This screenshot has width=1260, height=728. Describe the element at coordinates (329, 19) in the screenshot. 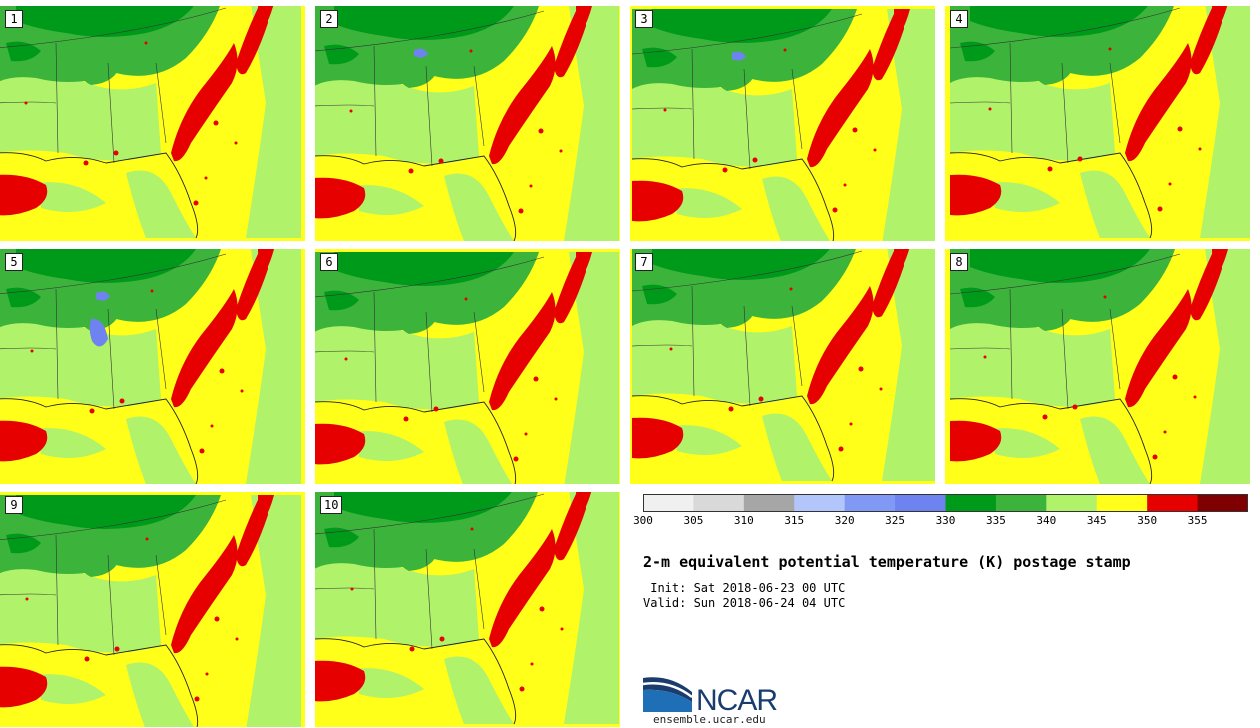

I see `member-number-label: 2` at that location.